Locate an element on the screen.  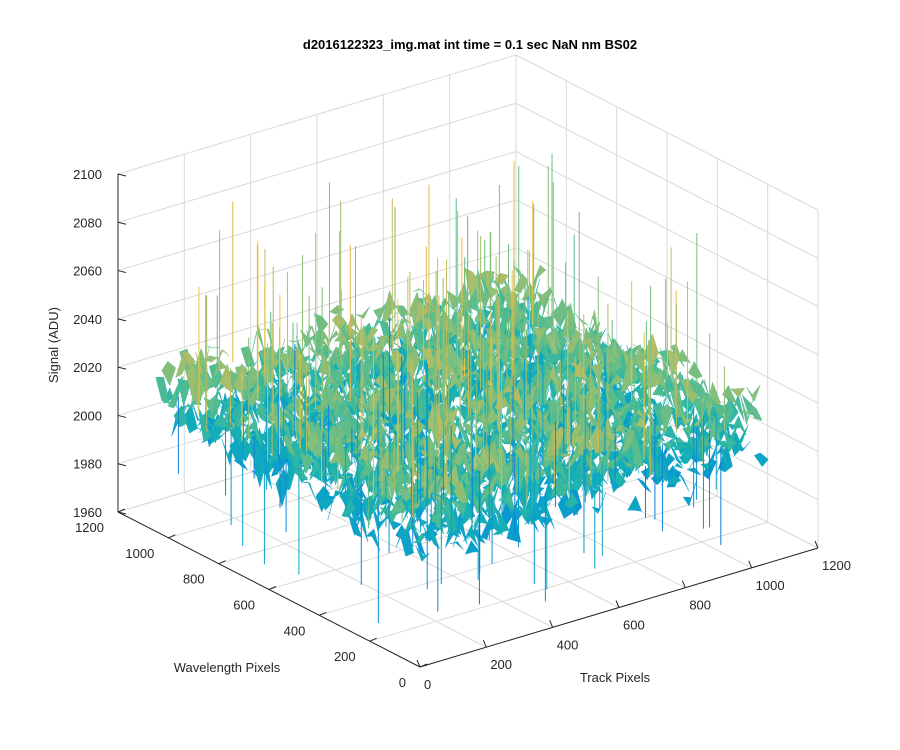
x-tick-label: 400 is located at coordinates (568, 644).